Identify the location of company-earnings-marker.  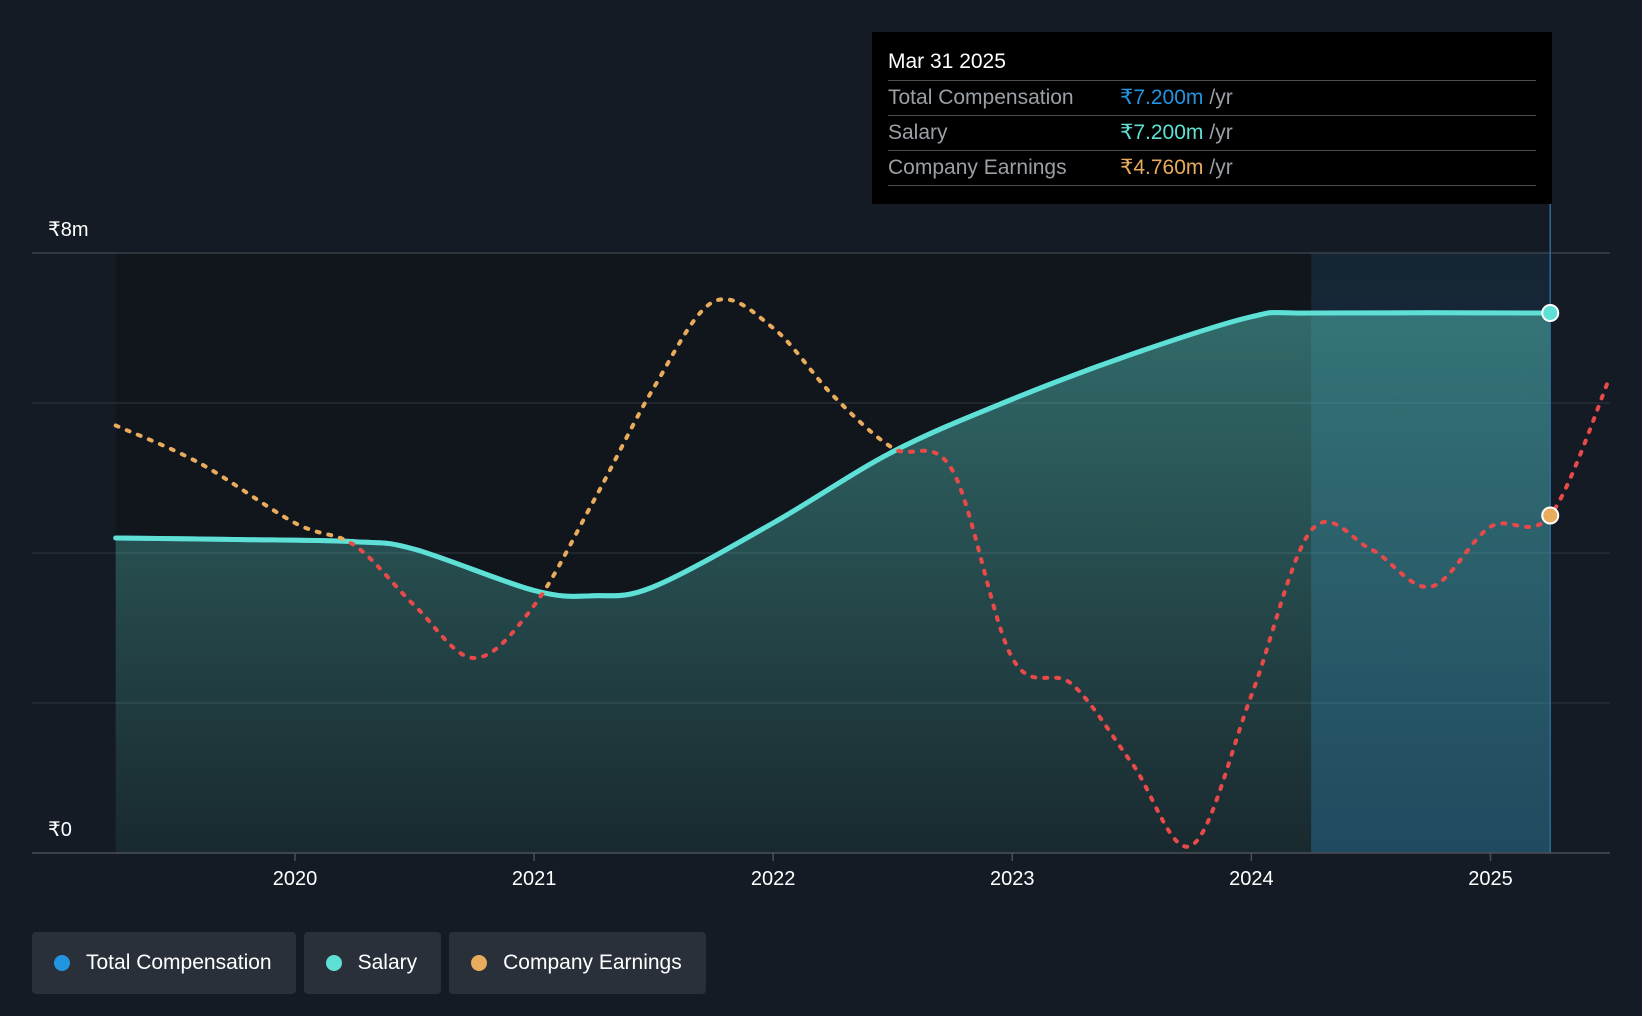
(1550, 515).